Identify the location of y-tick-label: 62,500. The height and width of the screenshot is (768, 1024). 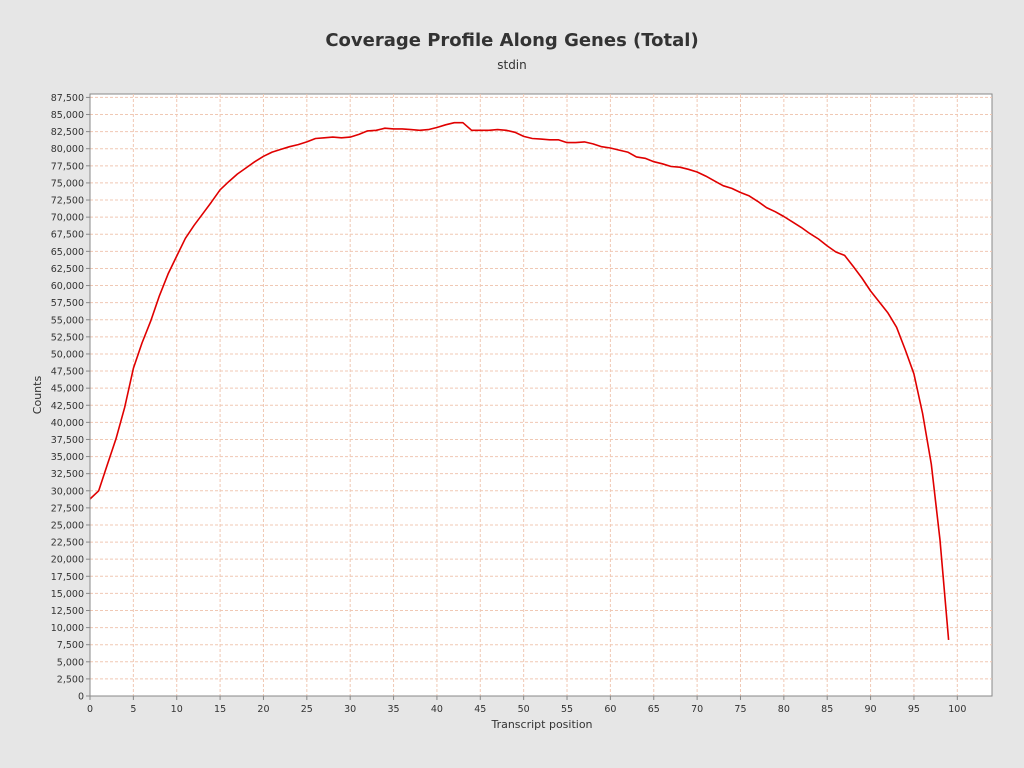
(67, 269).